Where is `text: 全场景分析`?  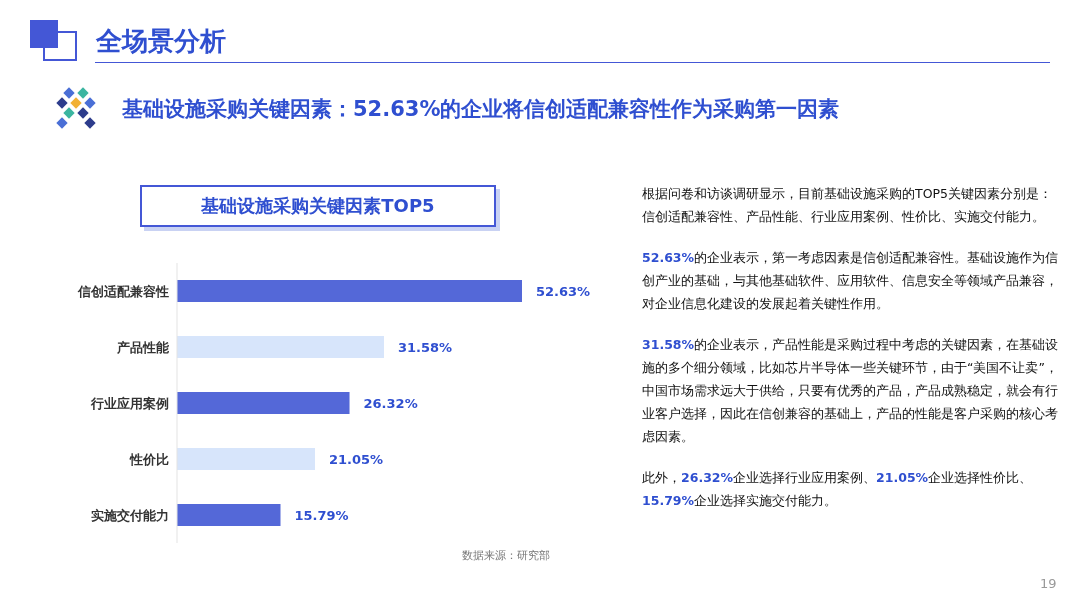 text: 全场景分析 is located at coordinates (161, 41).